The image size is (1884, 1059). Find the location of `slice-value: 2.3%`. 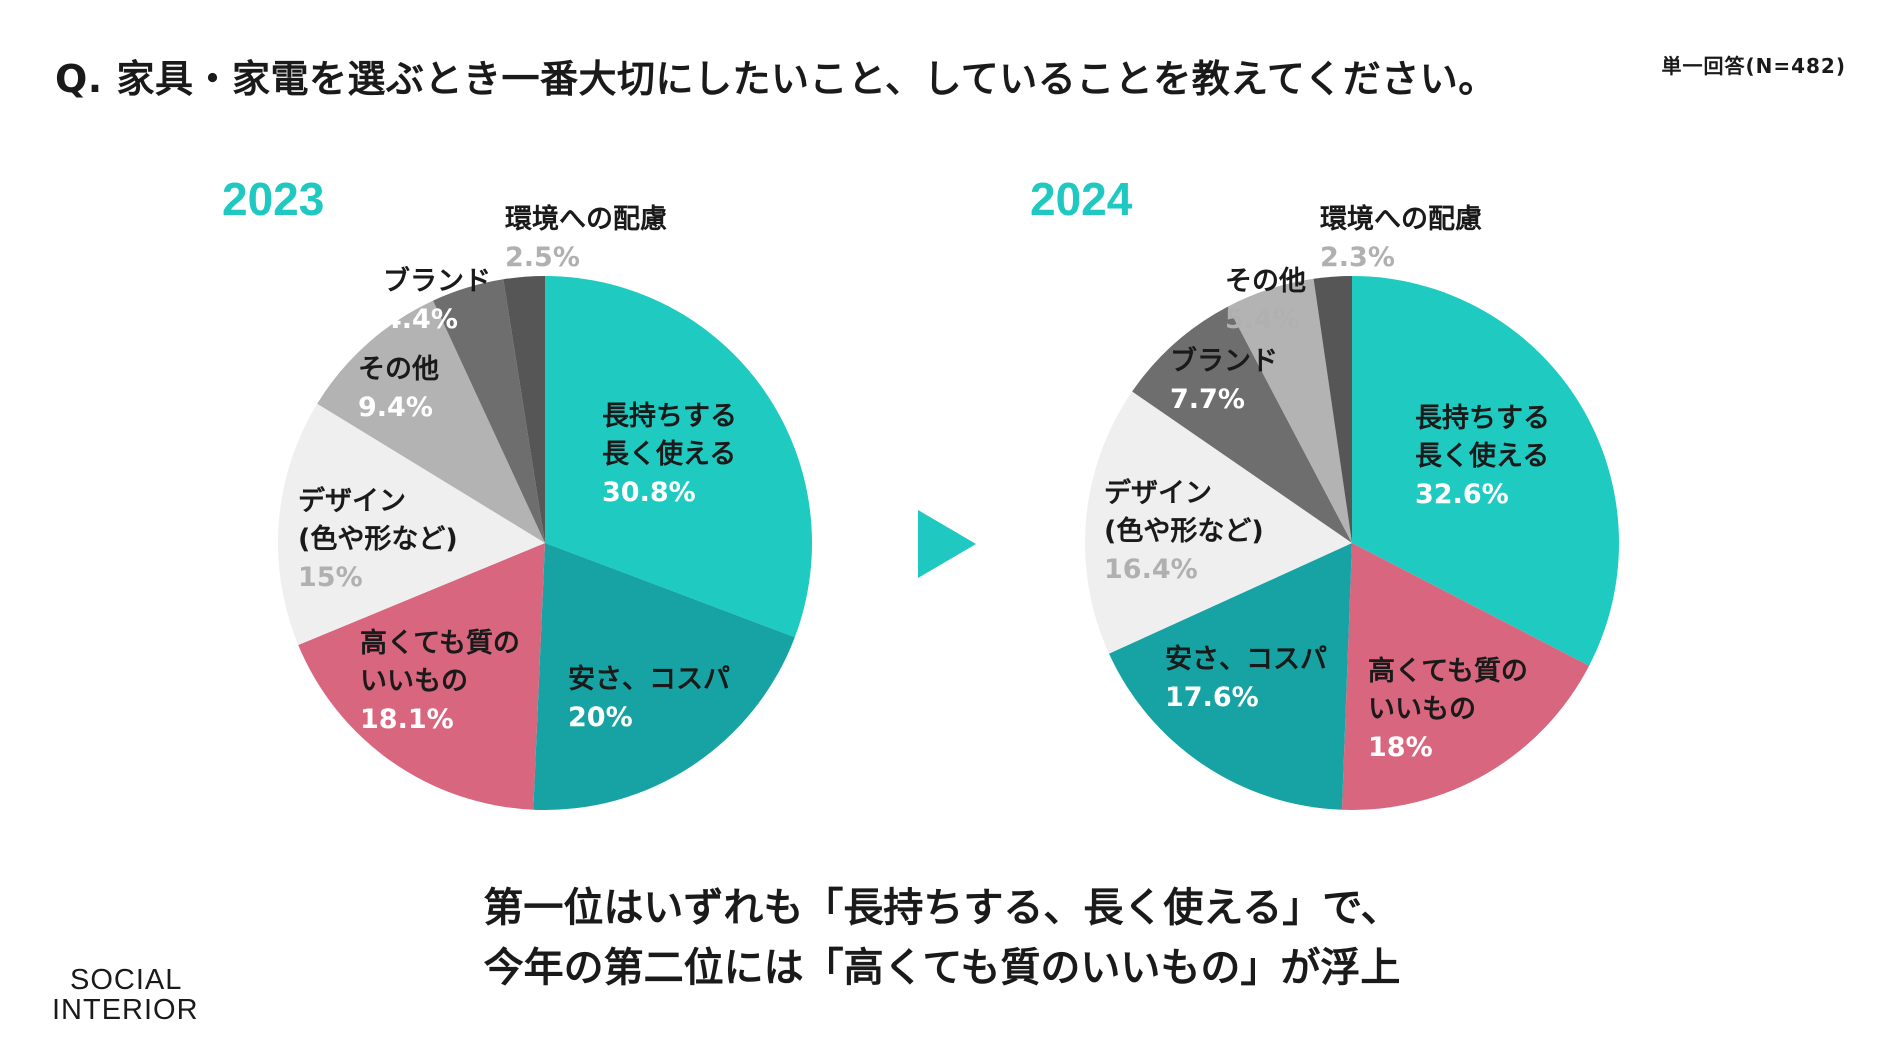

slice-value: 2.3% is located at coordinates (1357, 257).